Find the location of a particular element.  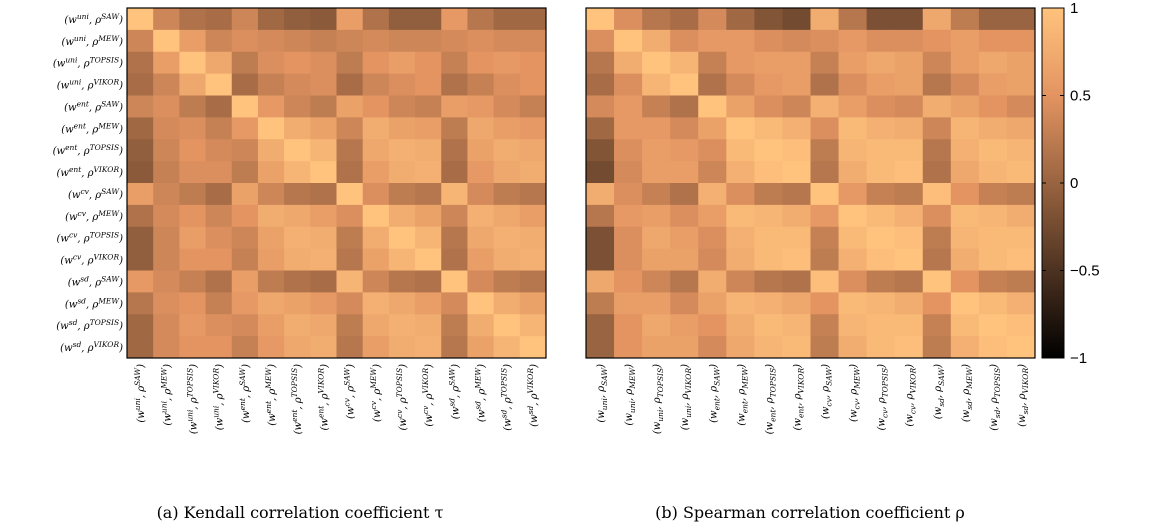

col-tick-label: (wcv, ρMEW) is located at coordinates (855, 393).